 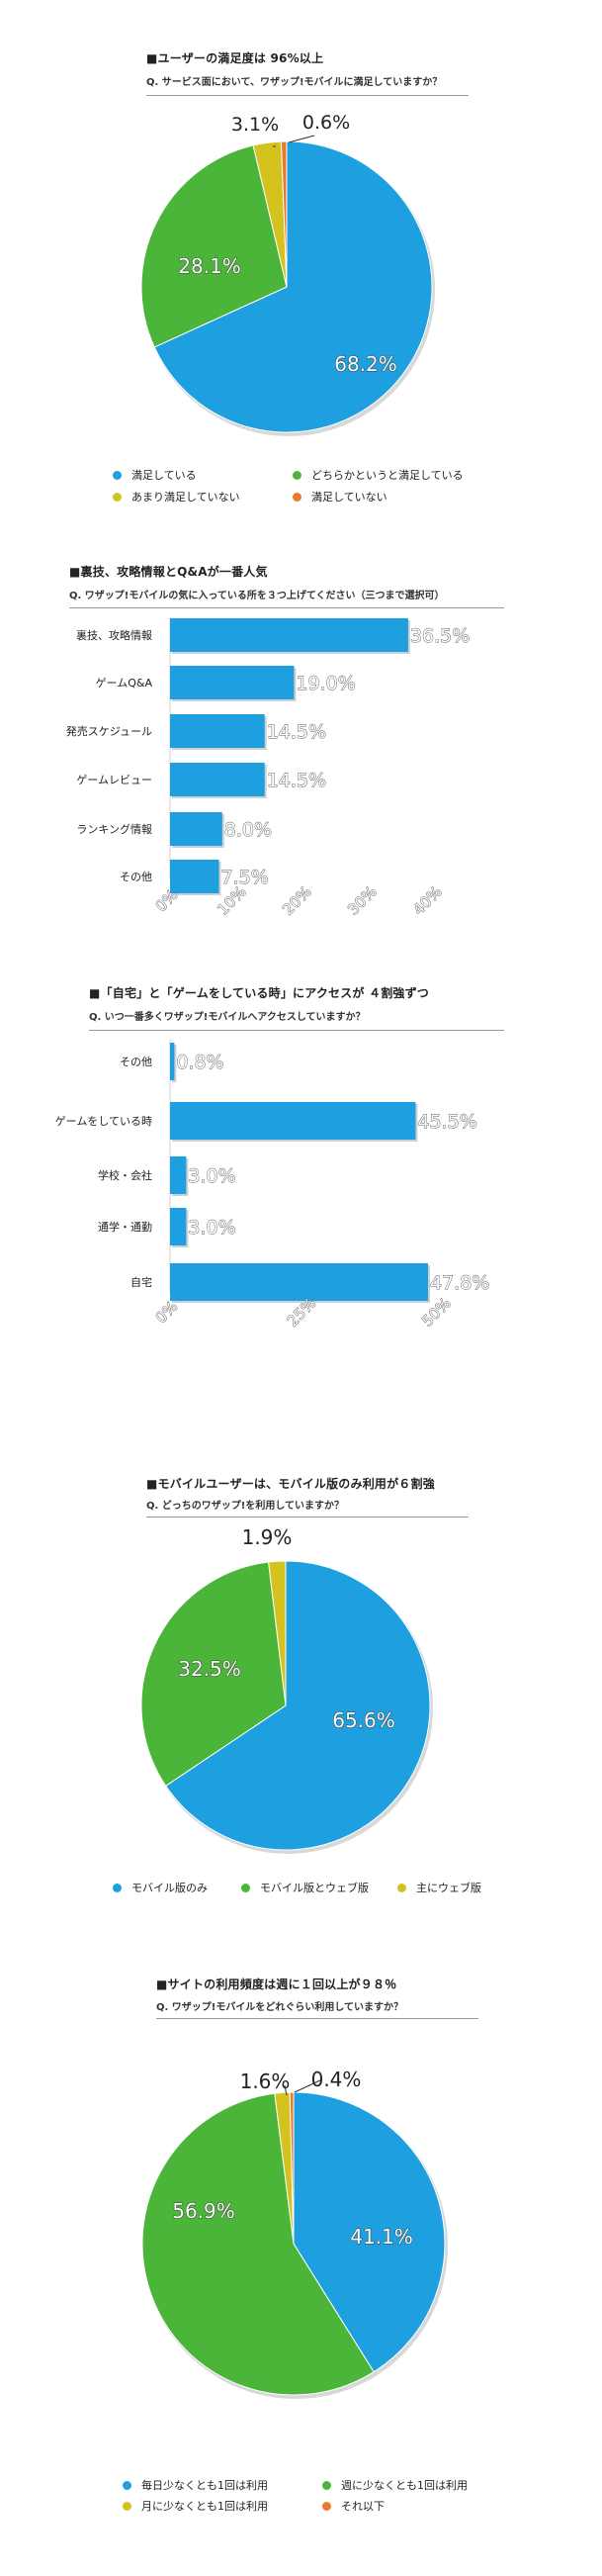 I want to click on pie-chart: 65.6% 32.5% 1.9%, so click(x=286, y=1690).